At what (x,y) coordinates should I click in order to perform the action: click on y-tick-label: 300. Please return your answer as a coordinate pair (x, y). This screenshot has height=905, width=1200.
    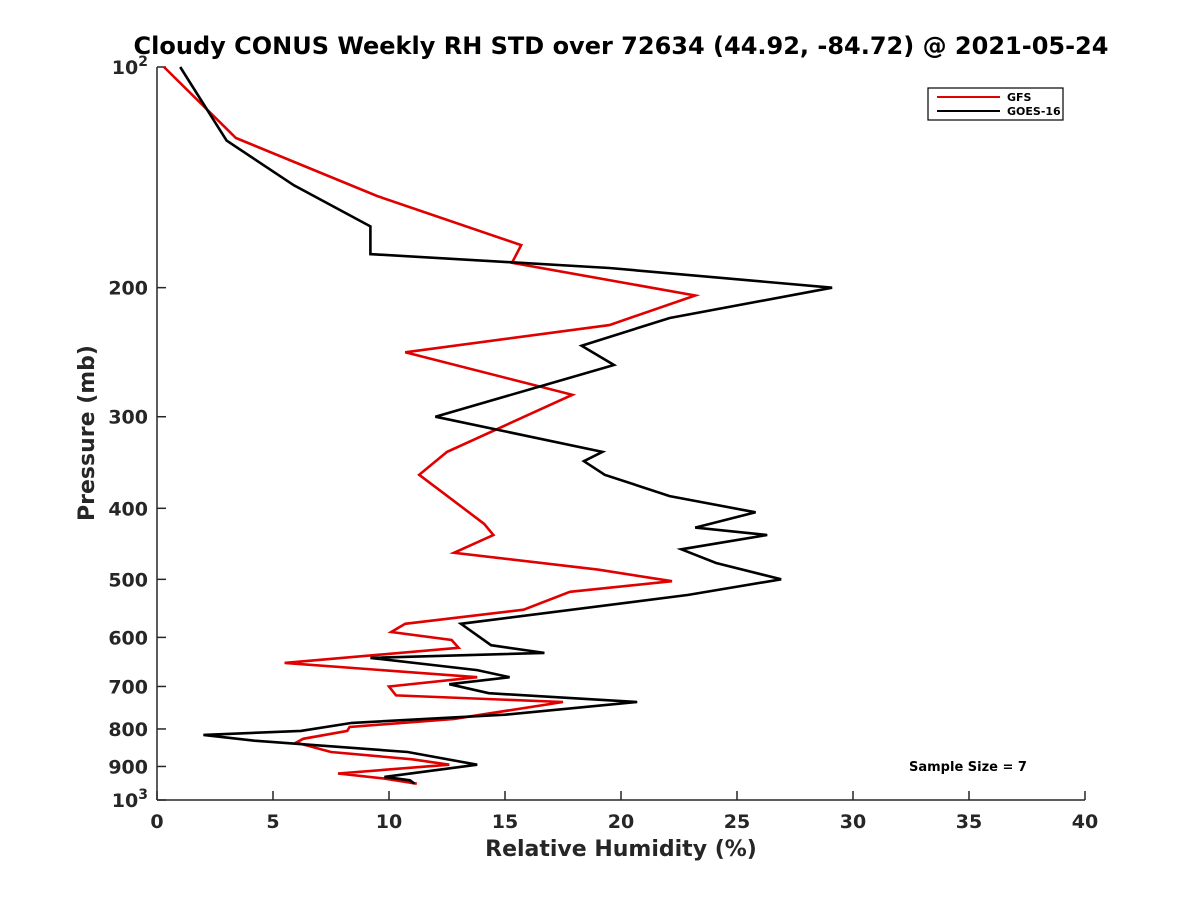
    Looking at the image, I should click on (128, 418).